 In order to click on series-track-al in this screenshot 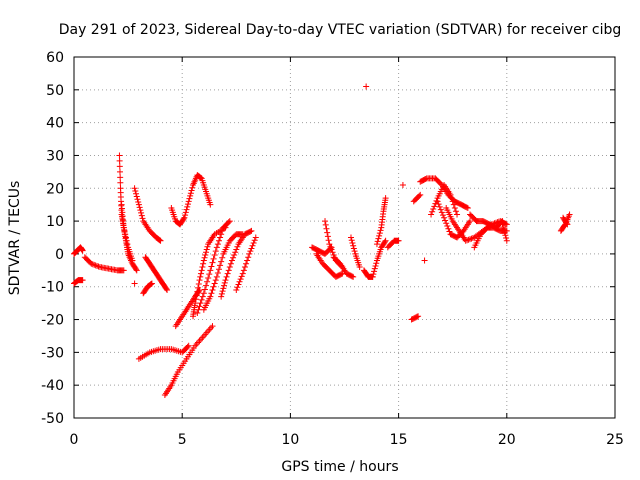, I will do `click(486, 221)`.